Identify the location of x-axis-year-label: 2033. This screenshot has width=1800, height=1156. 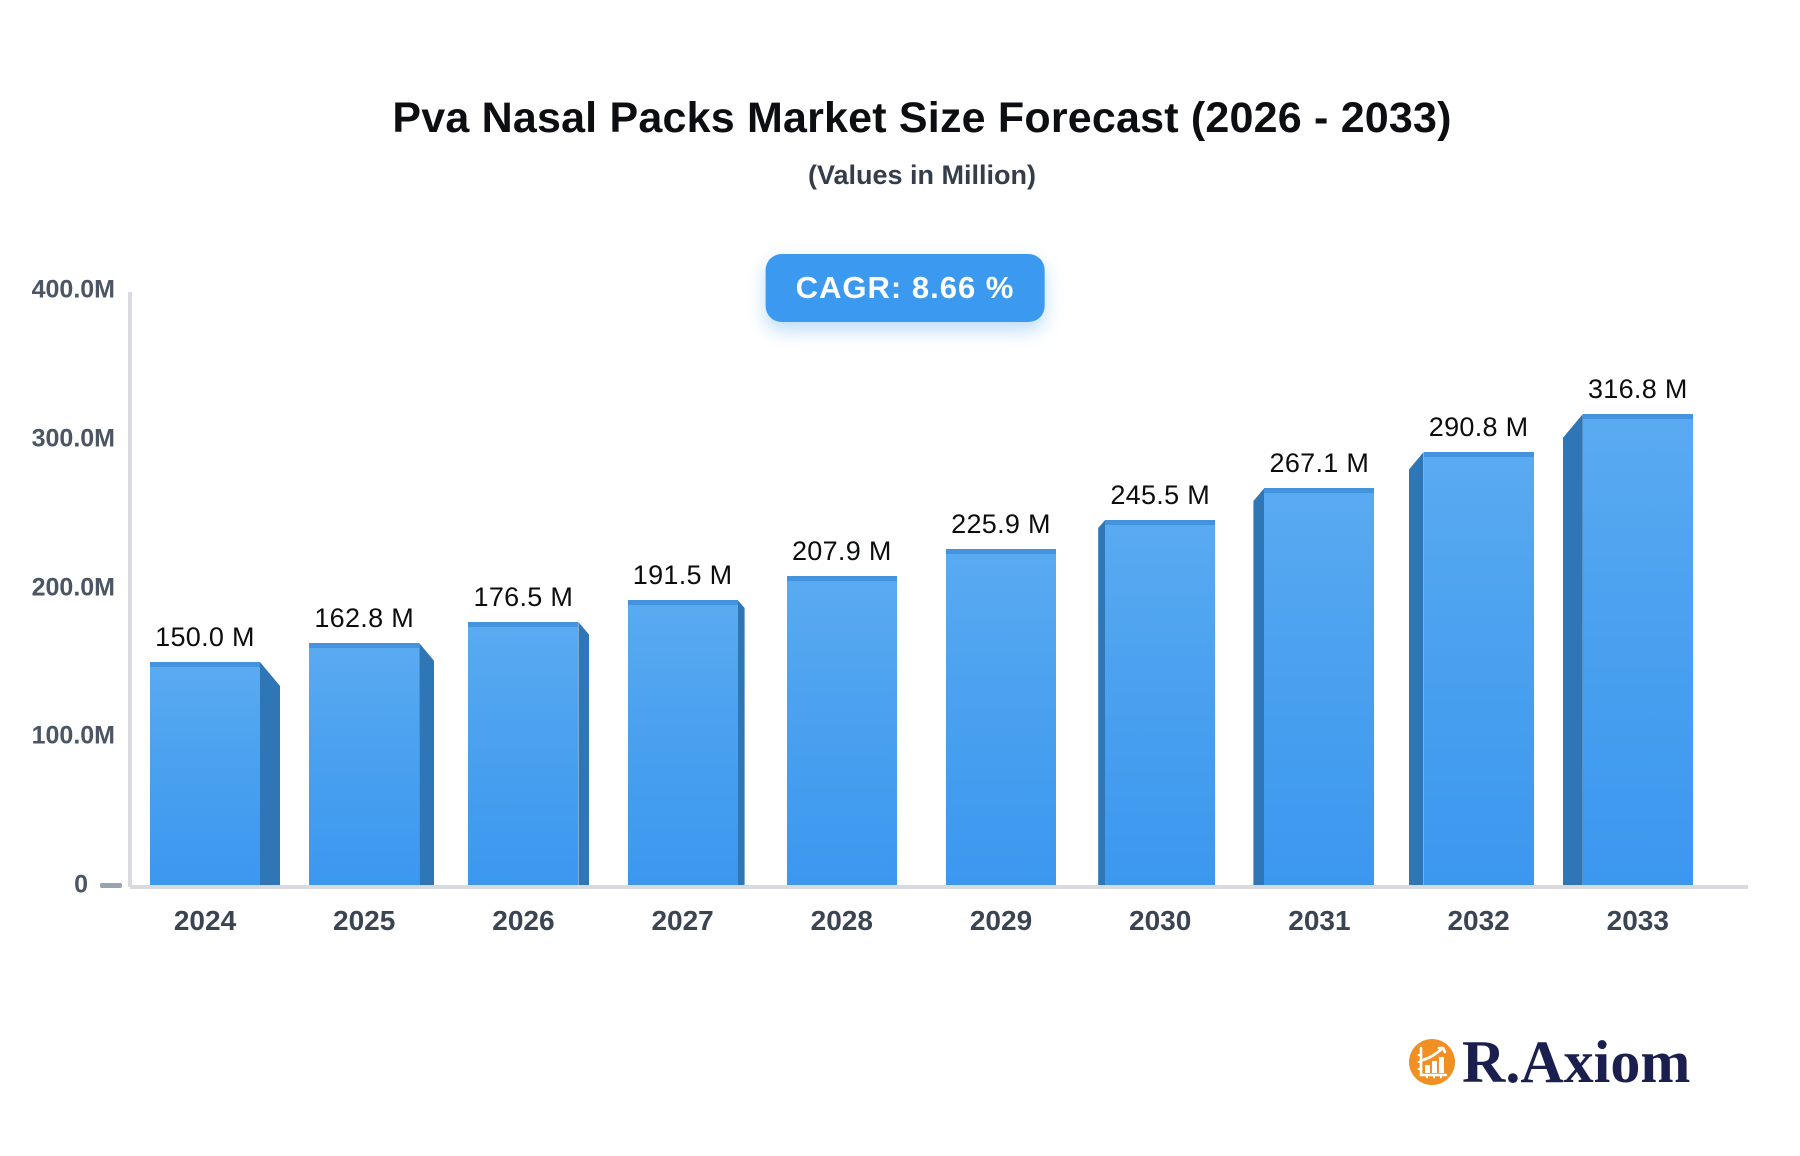
(1637, 920).